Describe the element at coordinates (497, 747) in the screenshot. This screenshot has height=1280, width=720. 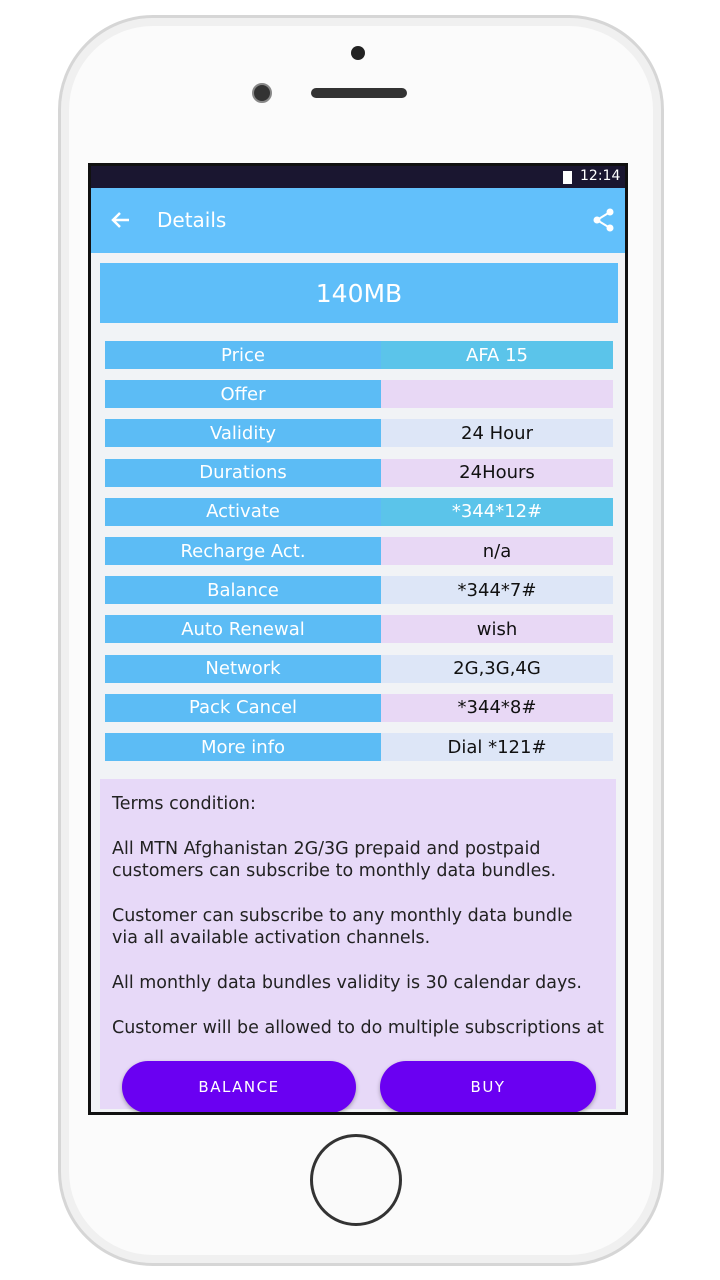
I see `row-value: Dial *121#` at that location.